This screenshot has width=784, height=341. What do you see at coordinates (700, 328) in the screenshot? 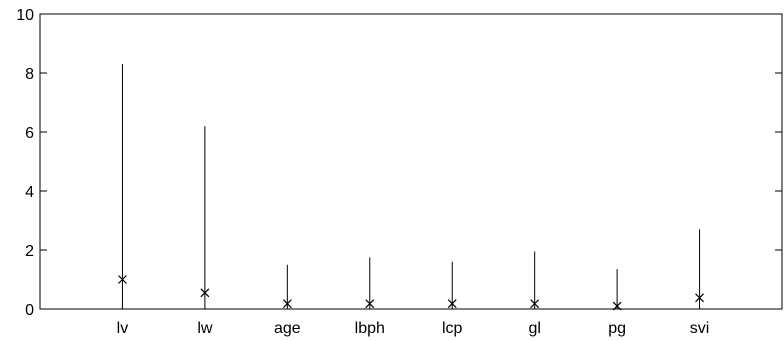
I see `x-tick-label: svi` at bounding box center [700, 328].